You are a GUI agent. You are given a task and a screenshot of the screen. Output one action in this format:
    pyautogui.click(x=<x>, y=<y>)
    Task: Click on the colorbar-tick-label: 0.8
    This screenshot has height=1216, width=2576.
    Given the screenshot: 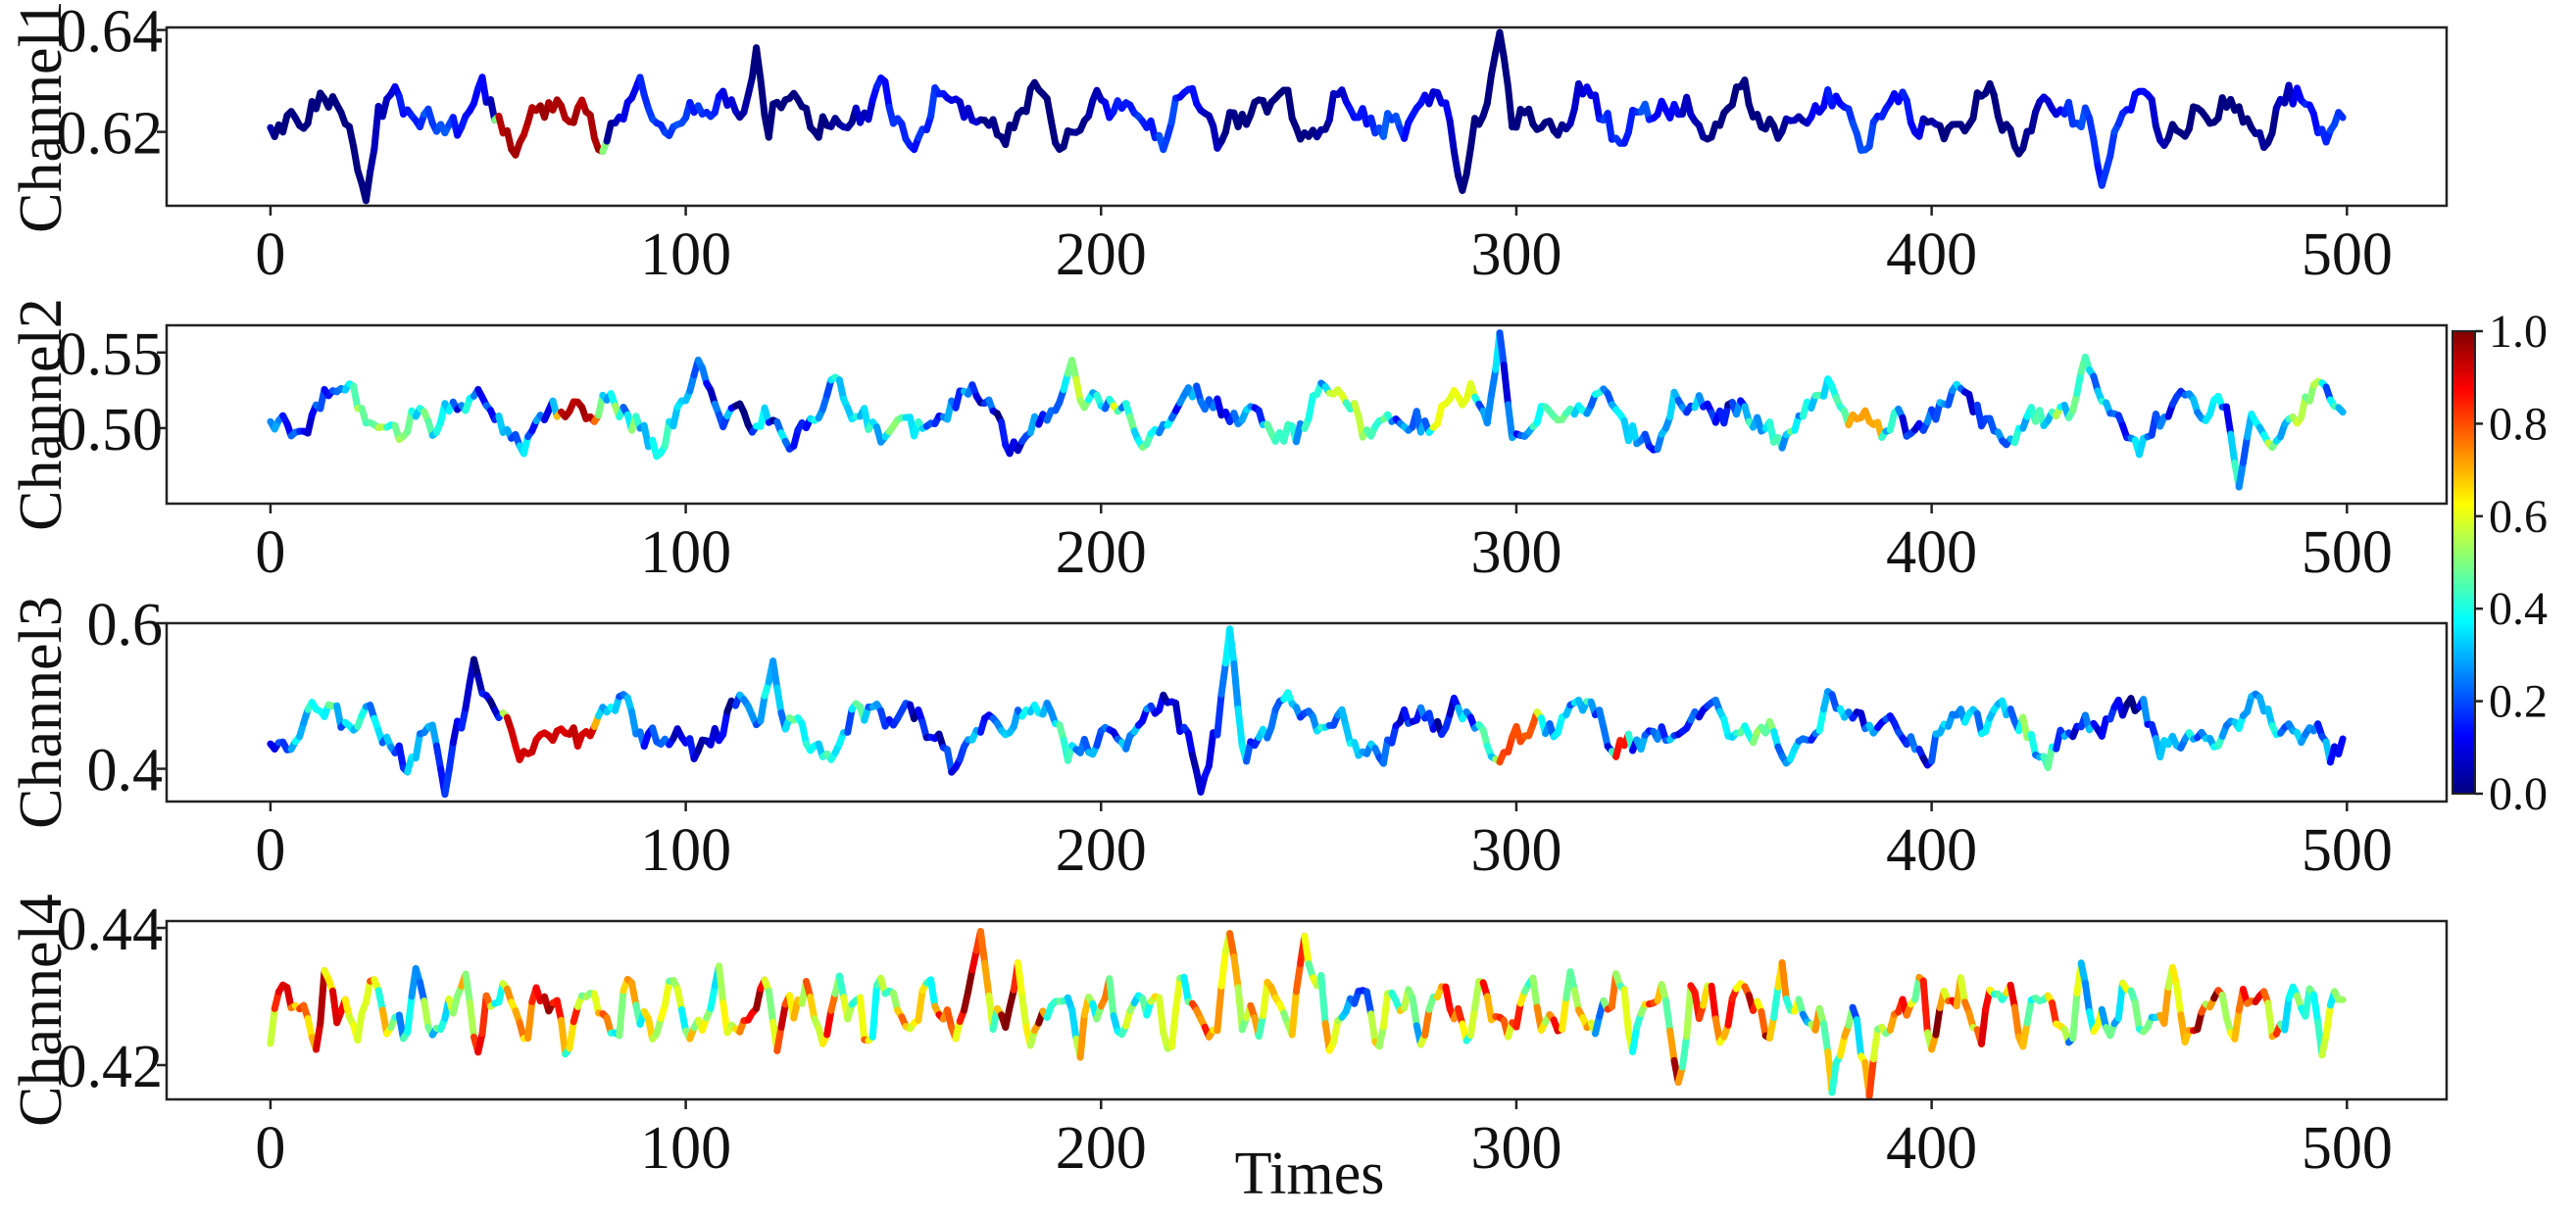 What is the action you would take?
    pyautogui.click(x=2518, y=424)
    